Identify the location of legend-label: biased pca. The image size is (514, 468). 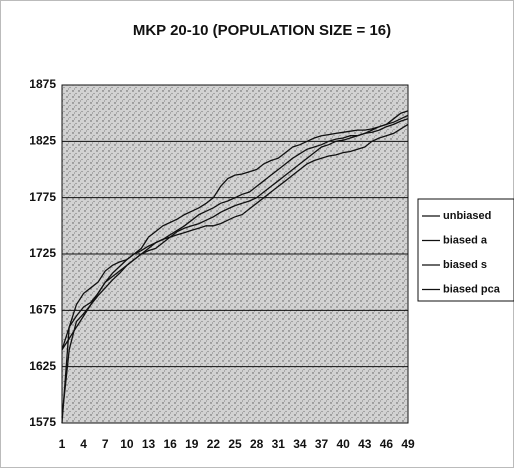
(472, 289).